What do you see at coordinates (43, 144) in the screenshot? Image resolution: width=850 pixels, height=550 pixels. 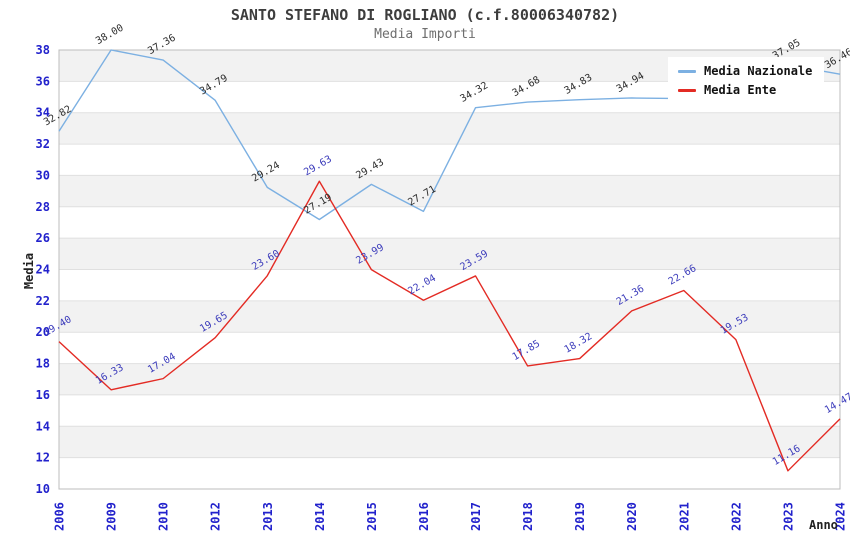 I see `y-tick-label: 32` at bounding box center [43, 144].